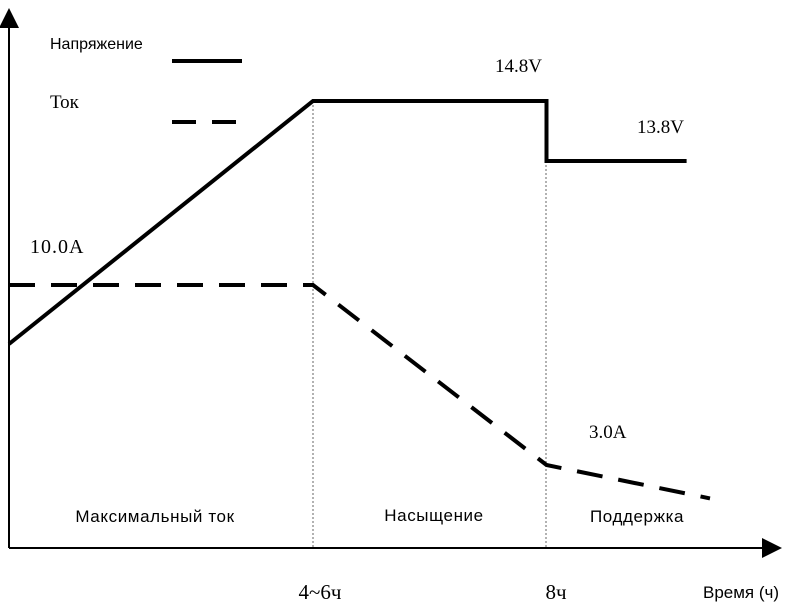 Image resolution: width=789 pixels, height=603 pixels. Describe the element at coordinates (433, 515) in the screenshot. I see `phase-label-saturation: Насыщение` at that location.